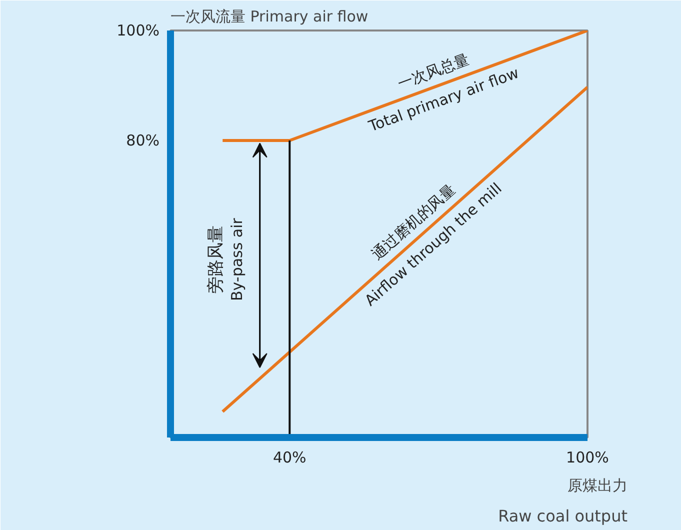 This screenshot has height=530, width=681. What do you see at coordinates (226, 259) in the screenshot?
I see `annotation: 旁路风量 By-pass air` at bounding box center [226, 259].